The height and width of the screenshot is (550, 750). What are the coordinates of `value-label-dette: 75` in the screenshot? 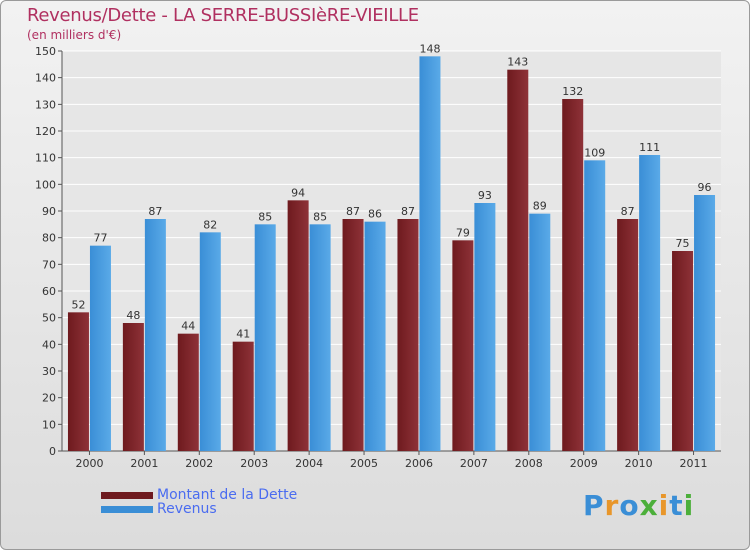 It's located at (683, 243).